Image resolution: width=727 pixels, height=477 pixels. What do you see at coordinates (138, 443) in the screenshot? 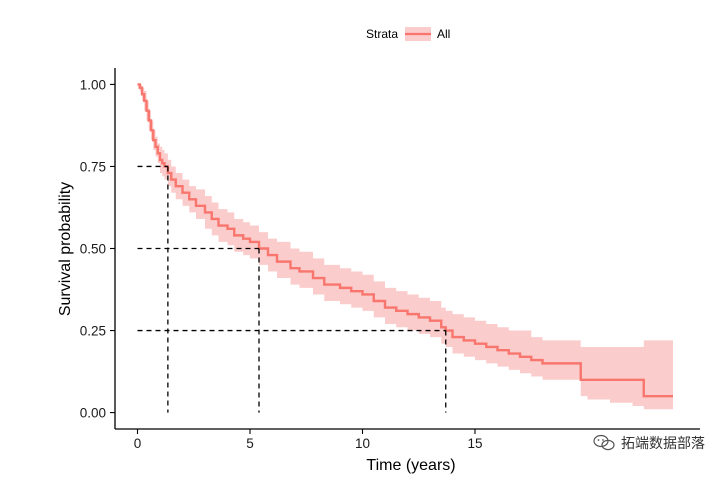
I see `x-tick-label-0: 0` at bounding box center [138, 443].